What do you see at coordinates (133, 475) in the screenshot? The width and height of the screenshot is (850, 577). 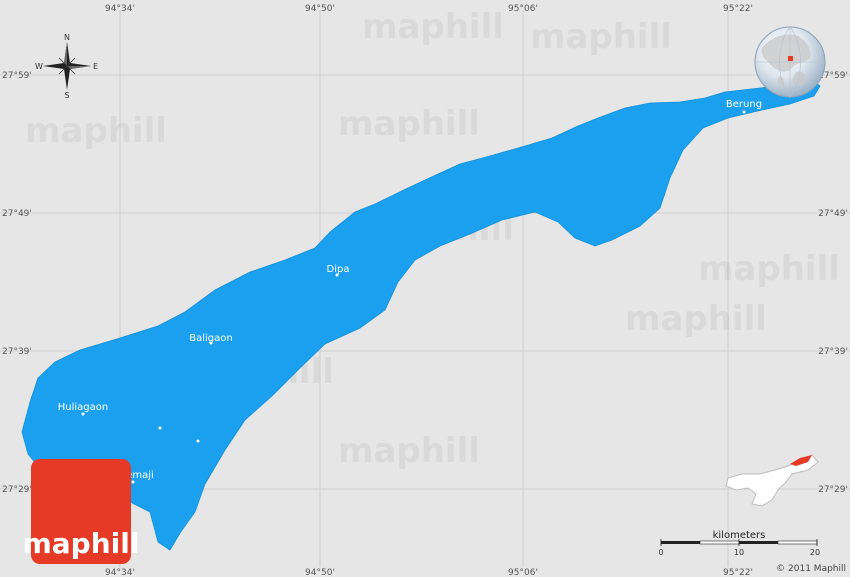 I see `place-label-dhemaji: Dhemaji` at bounding box center [133, 475].